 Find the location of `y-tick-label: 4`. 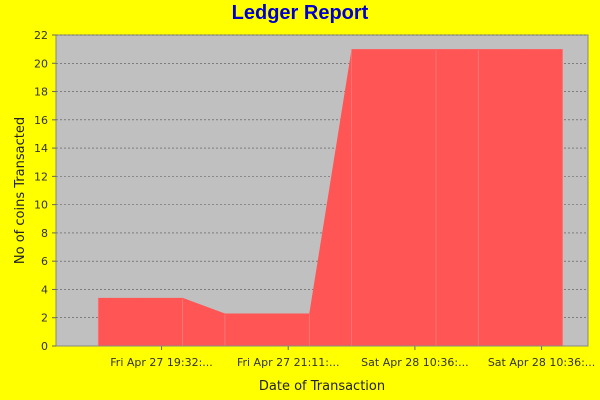

y-tick-label: 4 is located at coordinates (44, 289).